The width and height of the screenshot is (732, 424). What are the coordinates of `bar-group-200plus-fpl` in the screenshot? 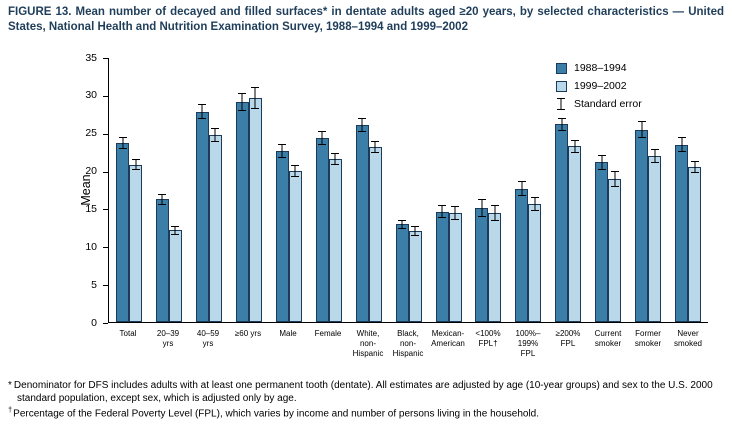 It's located at (568, 190).